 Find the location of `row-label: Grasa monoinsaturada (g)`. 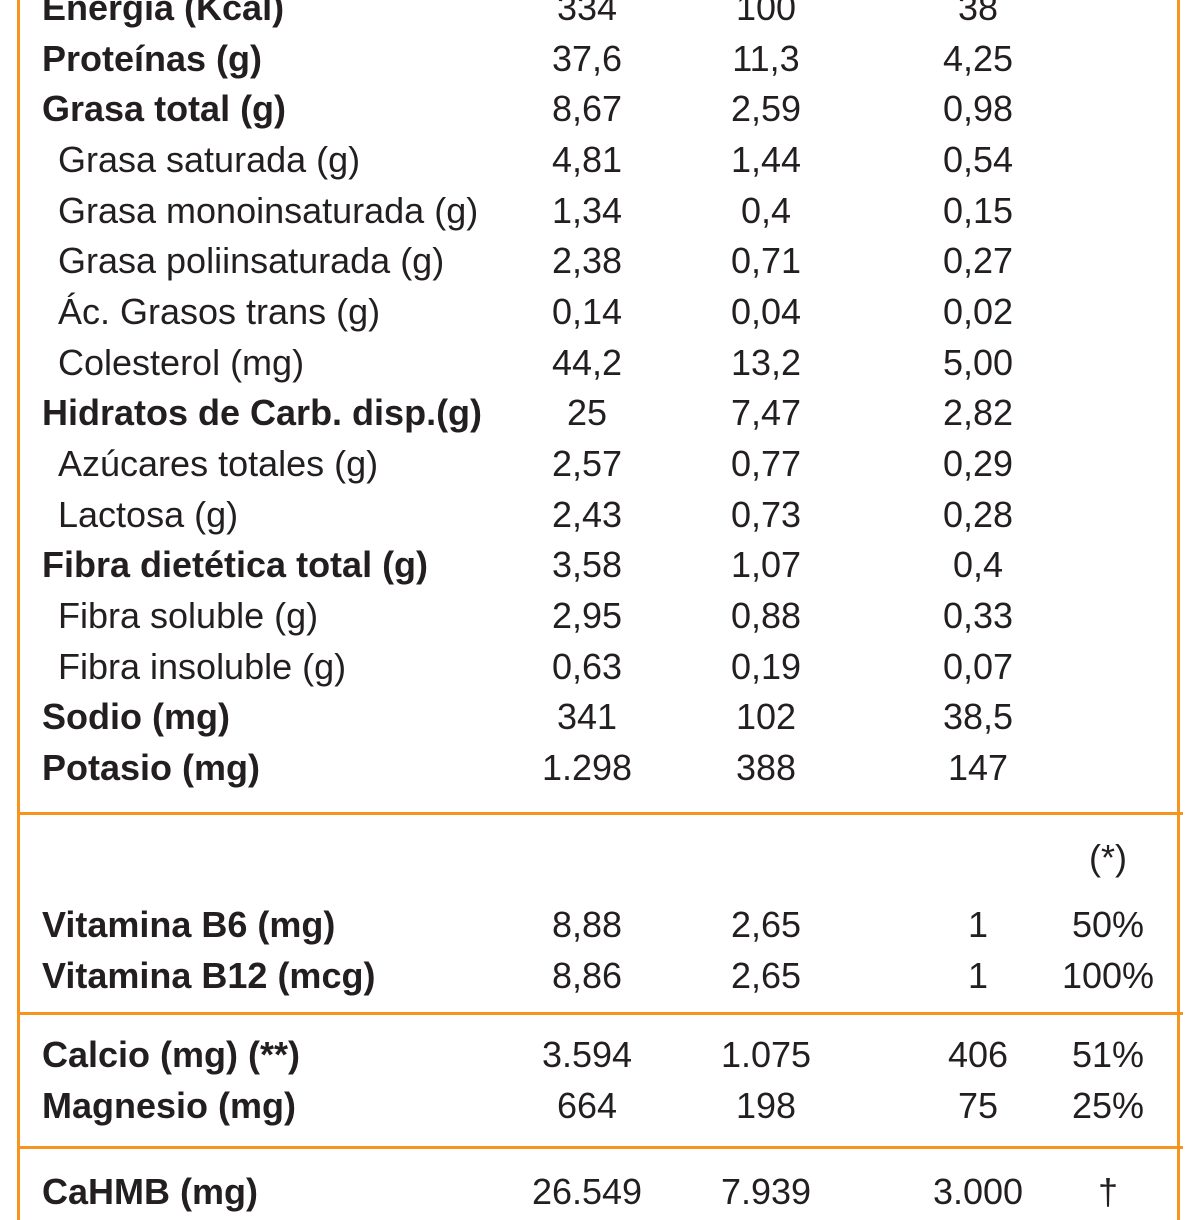

row-label: Grasa monoinsaturada (g) is located at coordinates (268, 210).